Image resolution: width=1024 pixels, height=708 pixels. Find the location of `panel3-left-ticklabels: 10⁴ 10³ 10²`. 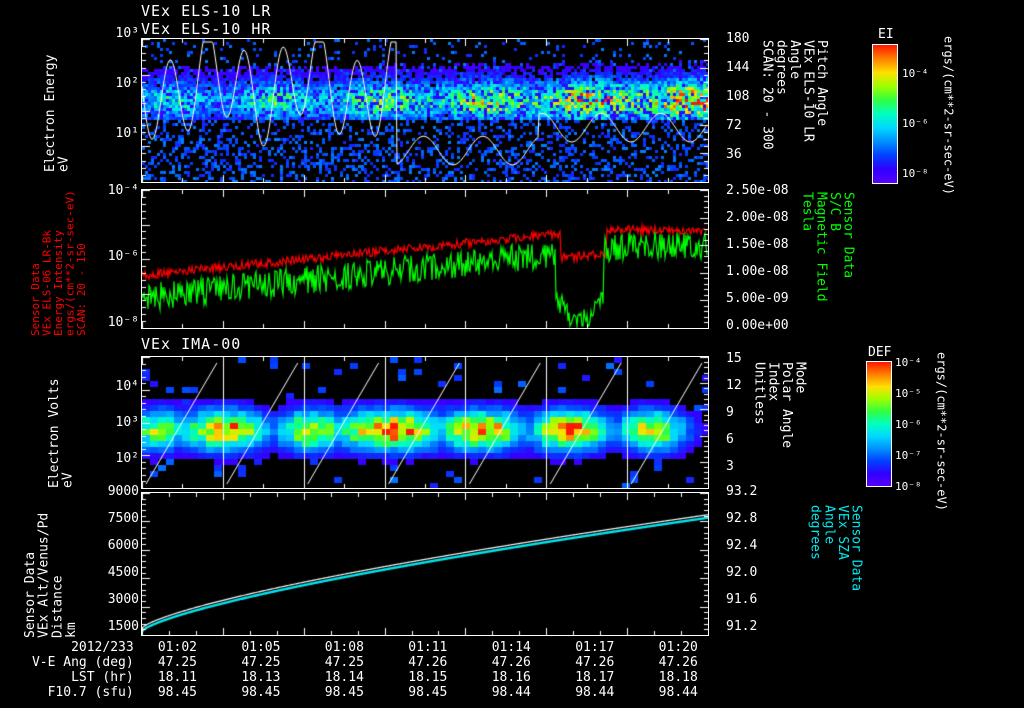

panel3-left-ticklabels: 10⁴ 10³ 10² is located at coordinates (127, 422).